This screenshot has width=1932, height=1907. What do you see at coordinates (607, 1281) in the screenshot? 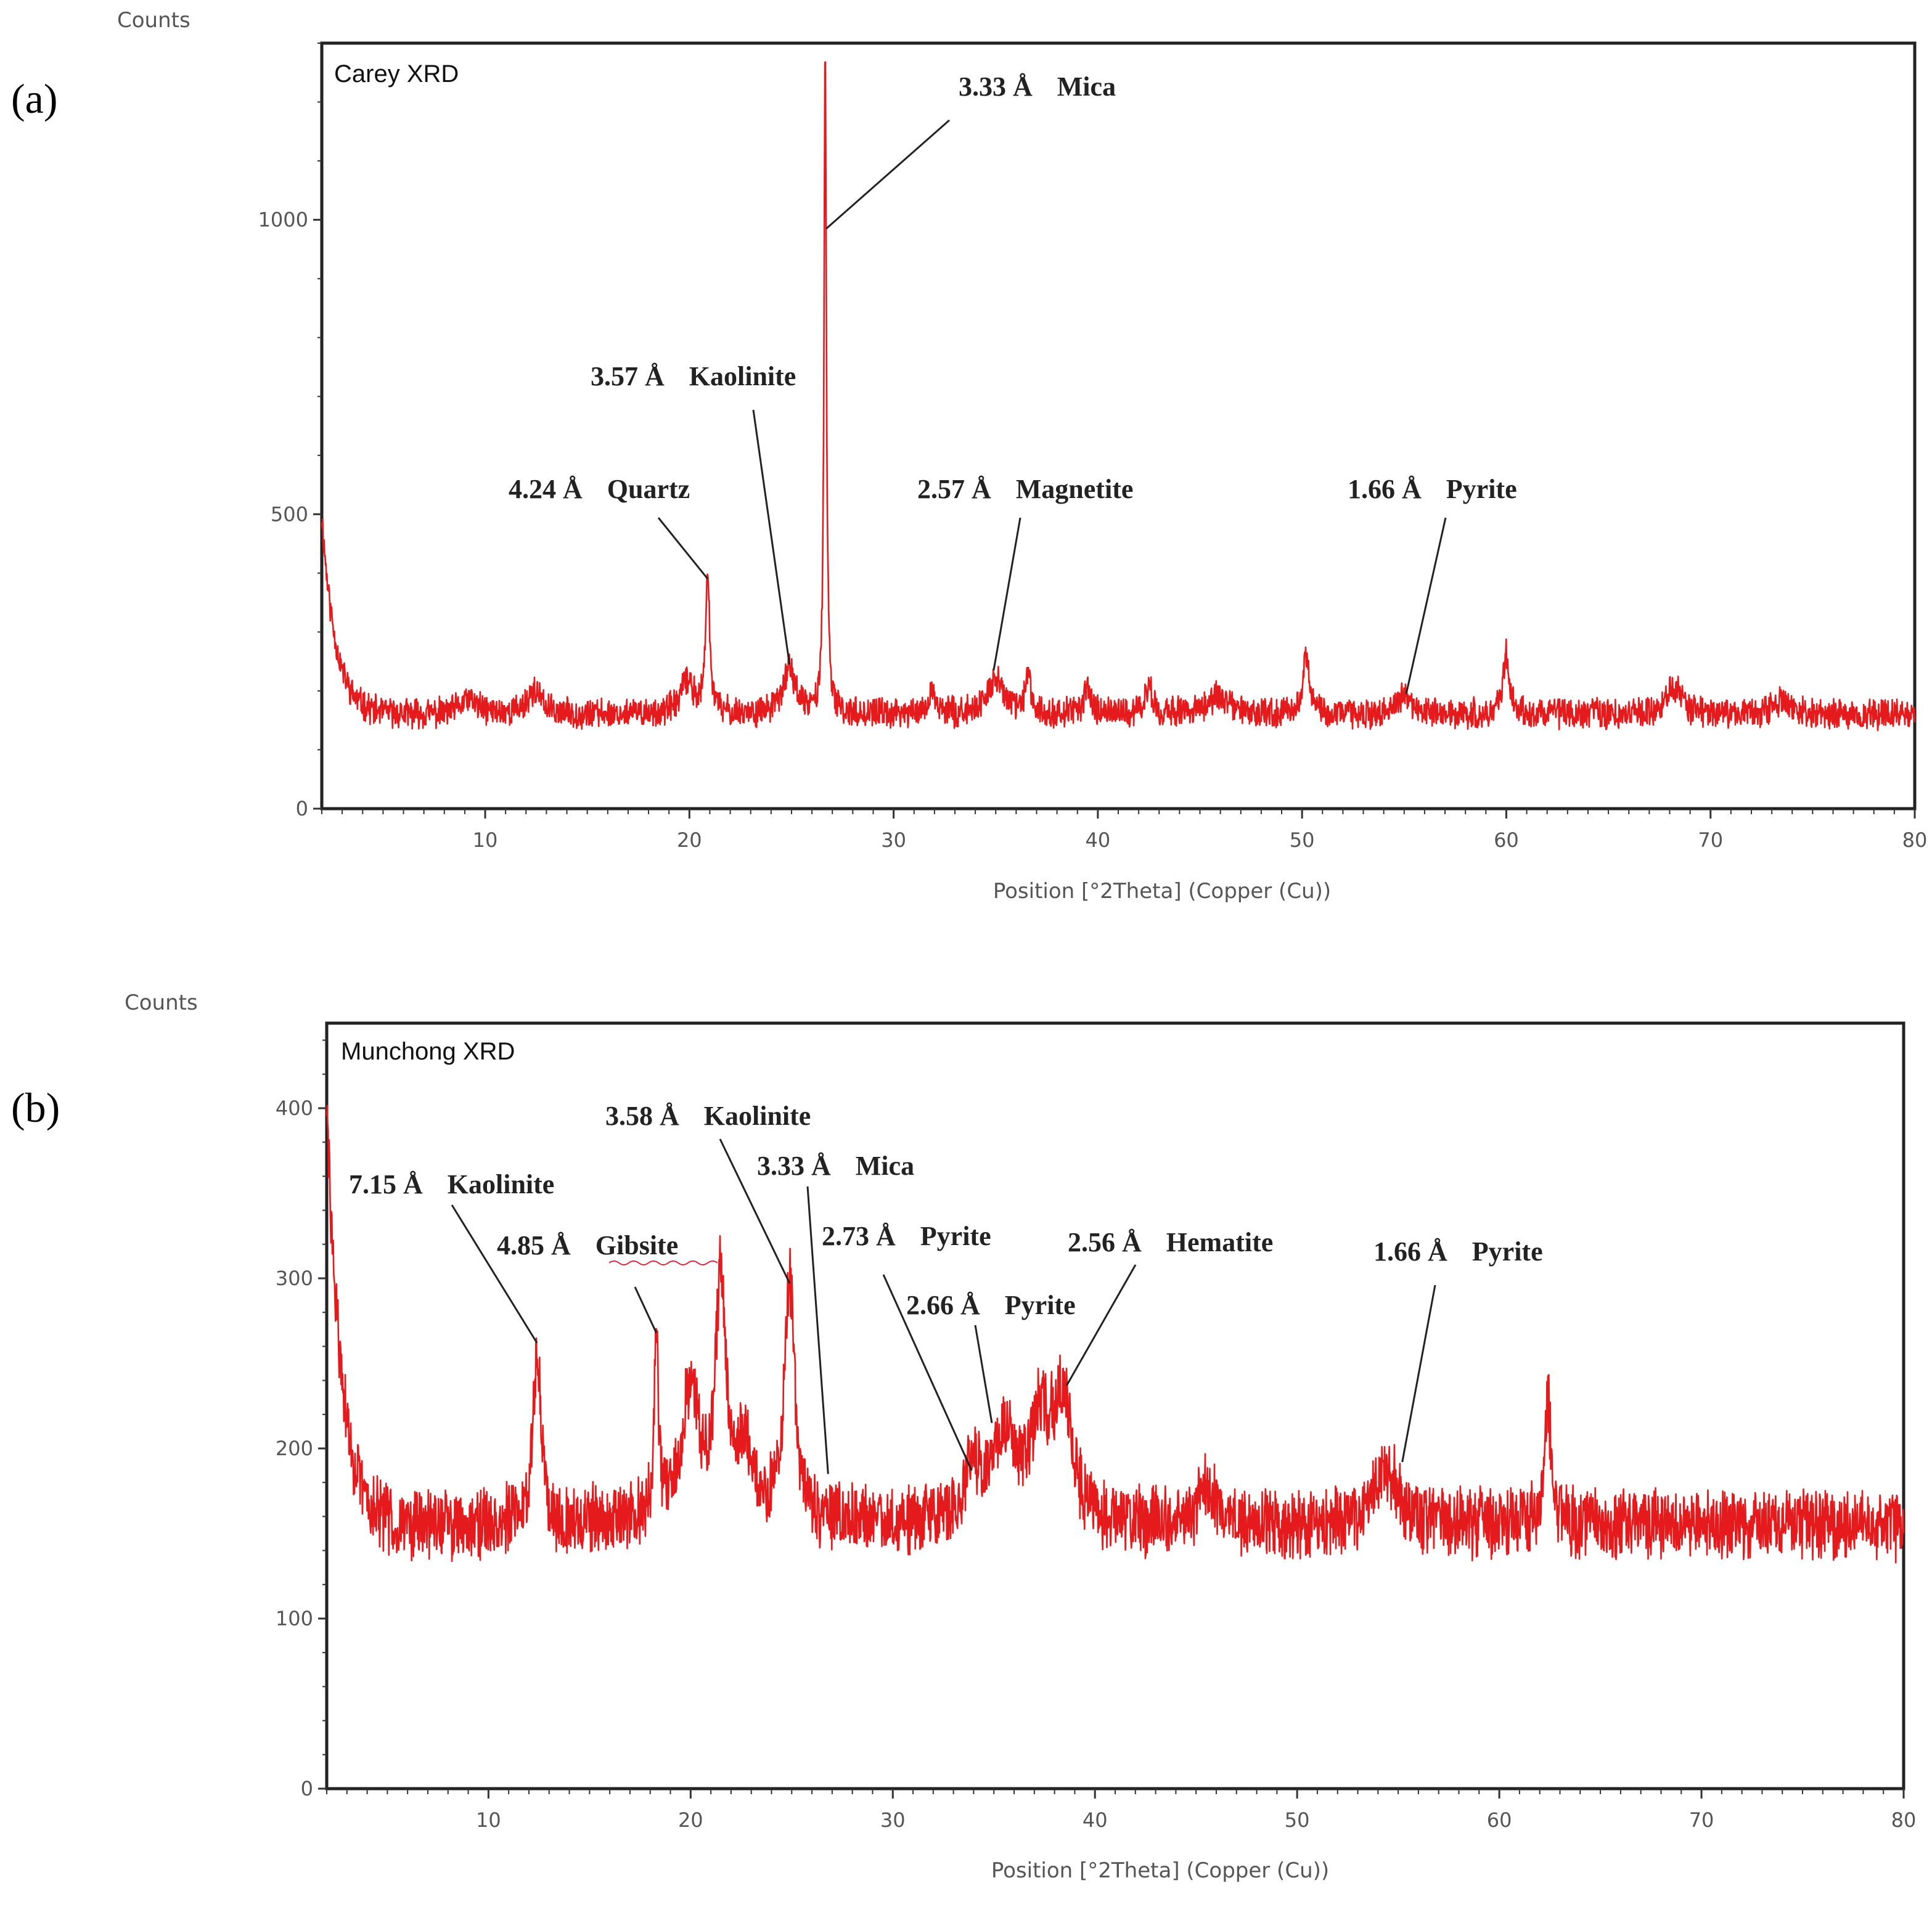
I see `peak-annotation: 4.85 Å Gibsite` at bounding box center [607, 1281].